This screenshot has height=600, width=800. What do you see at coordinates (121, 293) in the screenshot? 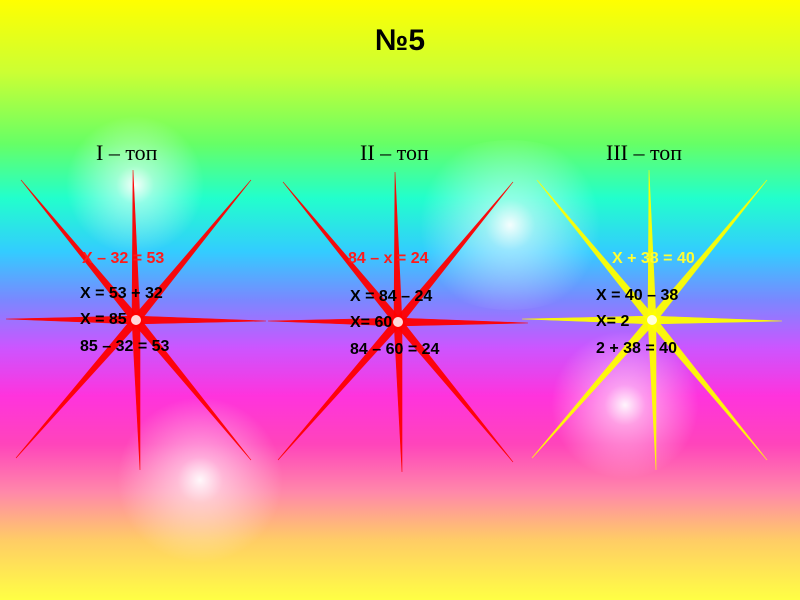
I see `step-1-1: X = 53 + 32` at bounding box center [121, 293].